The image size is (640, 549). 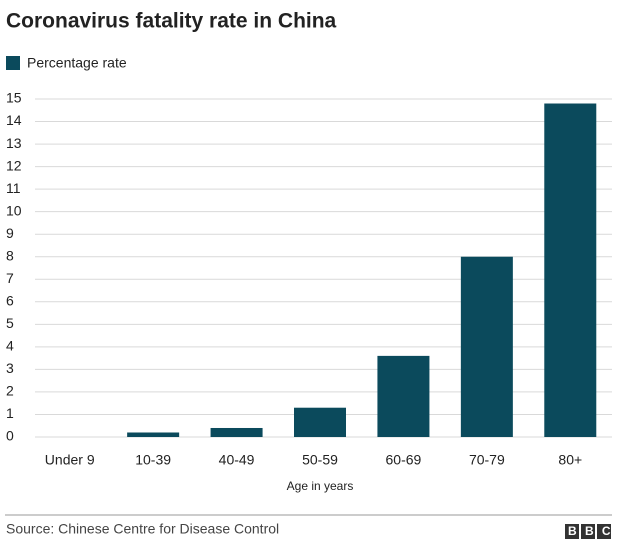 I want to click on y-tick-label: 14, so click(x=14, y=120).